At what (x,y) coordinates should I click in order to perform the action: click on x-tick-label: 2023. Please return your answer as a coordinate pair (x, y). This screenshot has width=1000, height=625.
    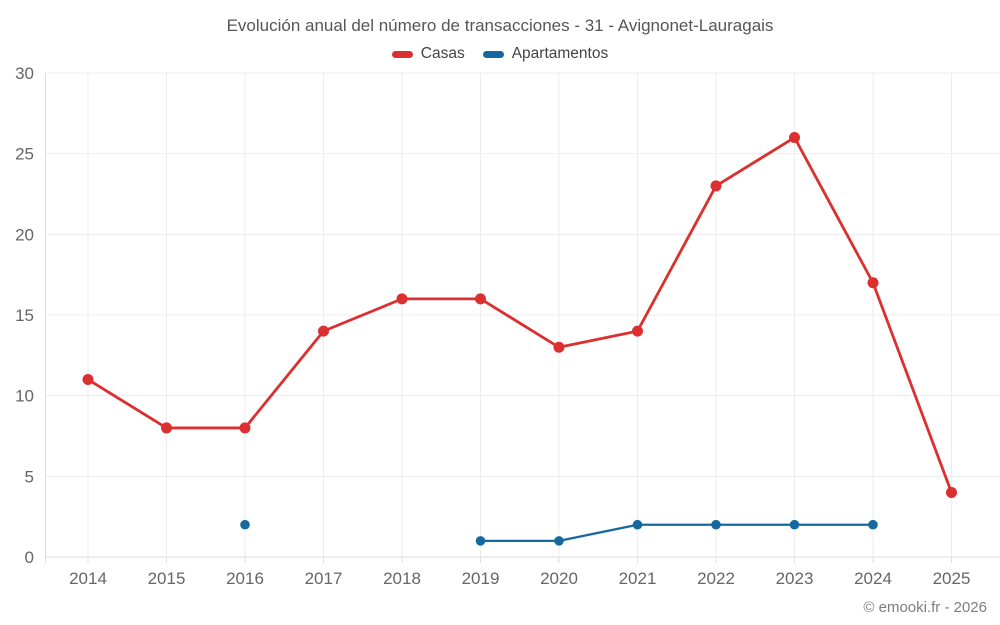
    Looking at the image, I should click on (795, 578).